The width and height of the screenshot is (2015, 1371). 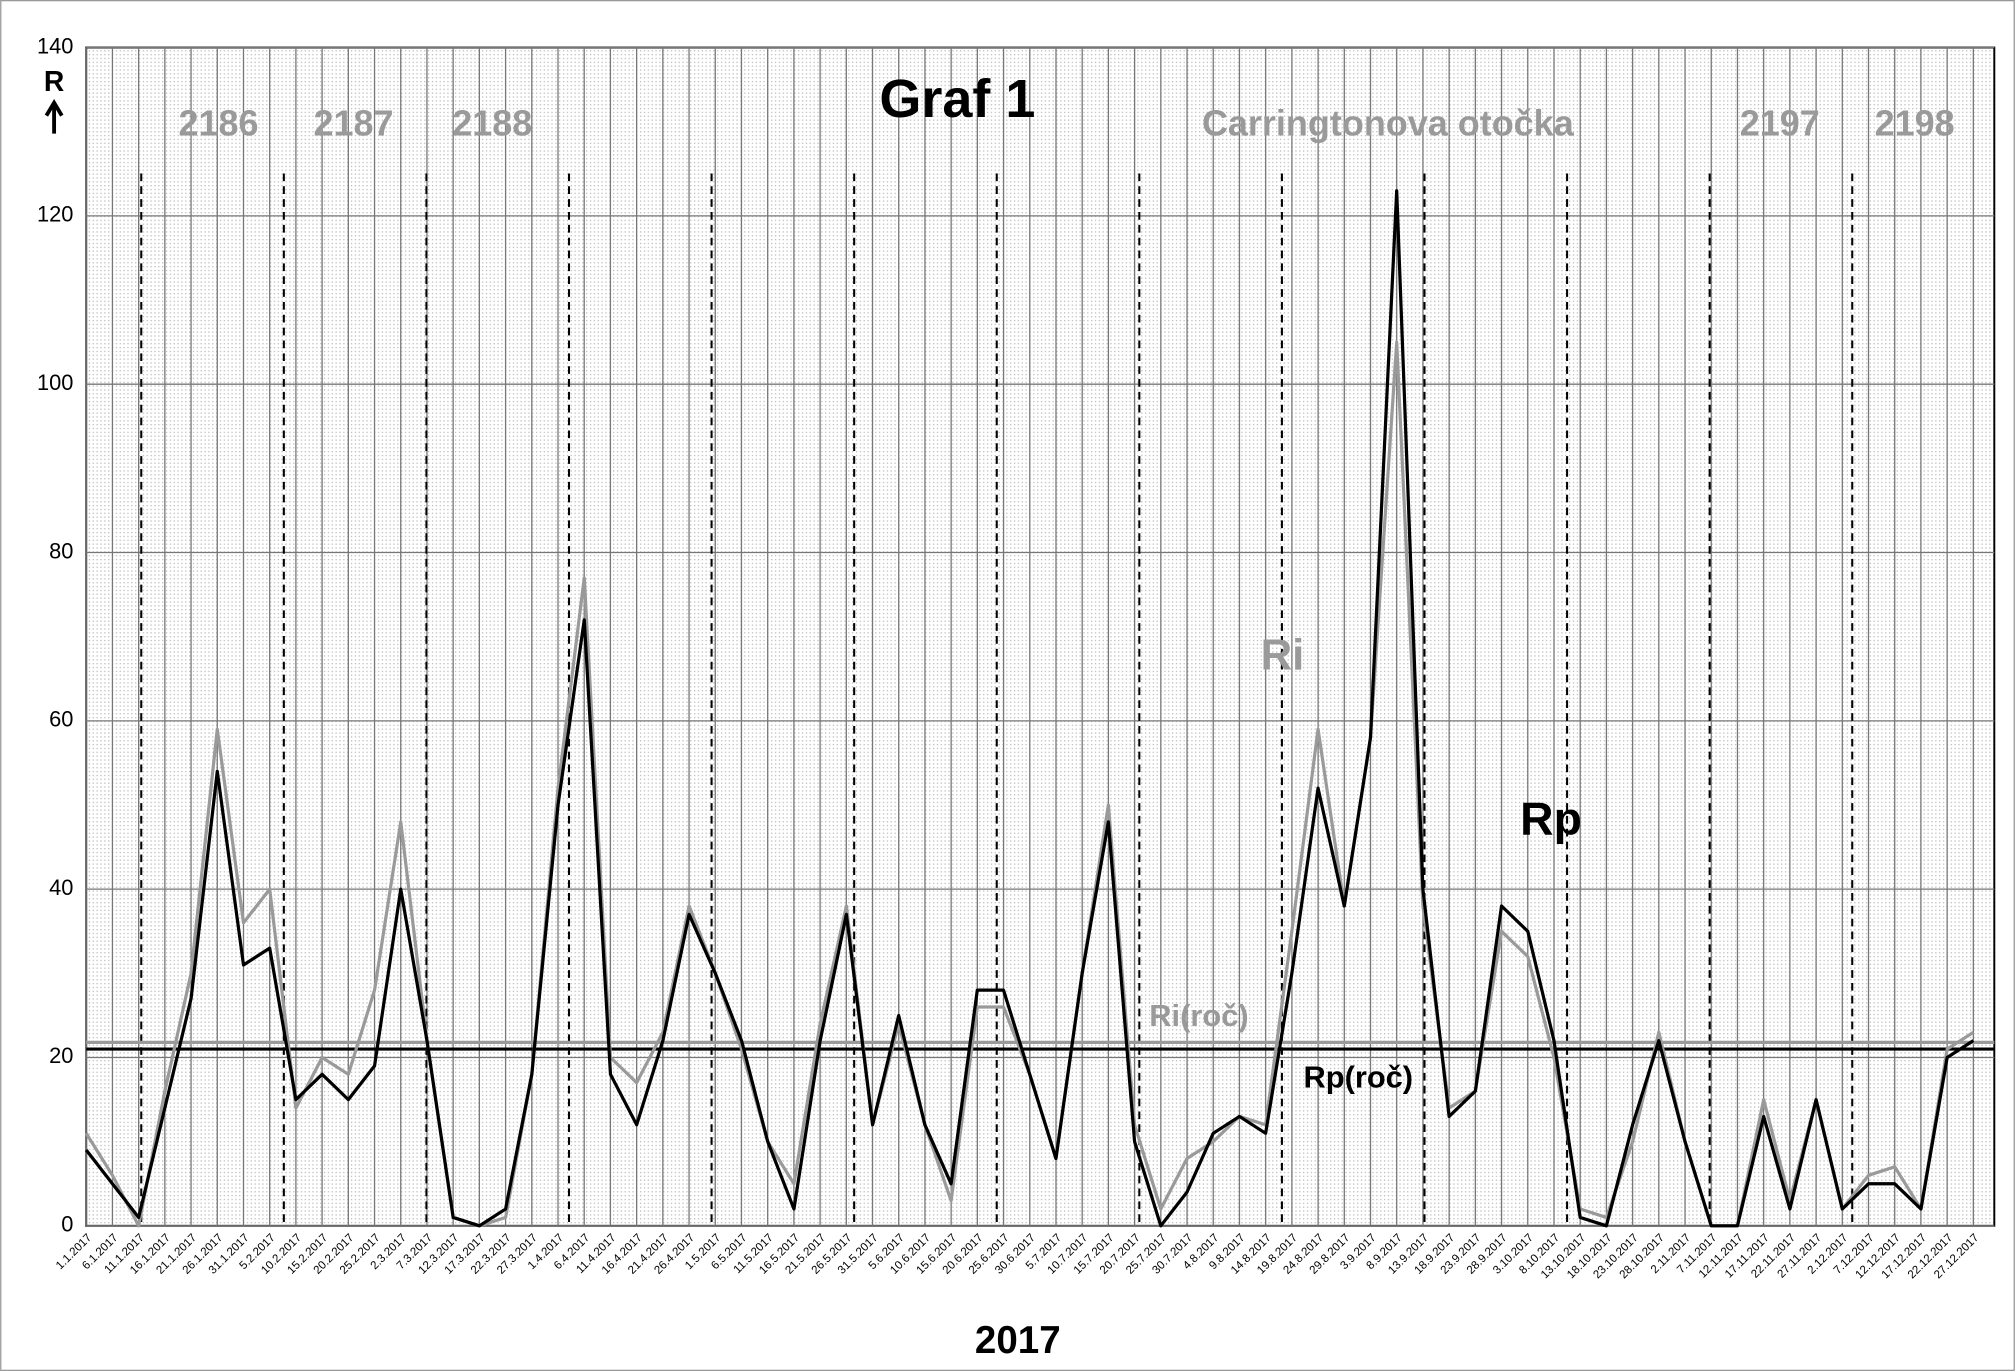 What do you see at coordinates (1551, 819) in the screenshot?
I see `series-label: Rp` at bounding box center [1551, 819].